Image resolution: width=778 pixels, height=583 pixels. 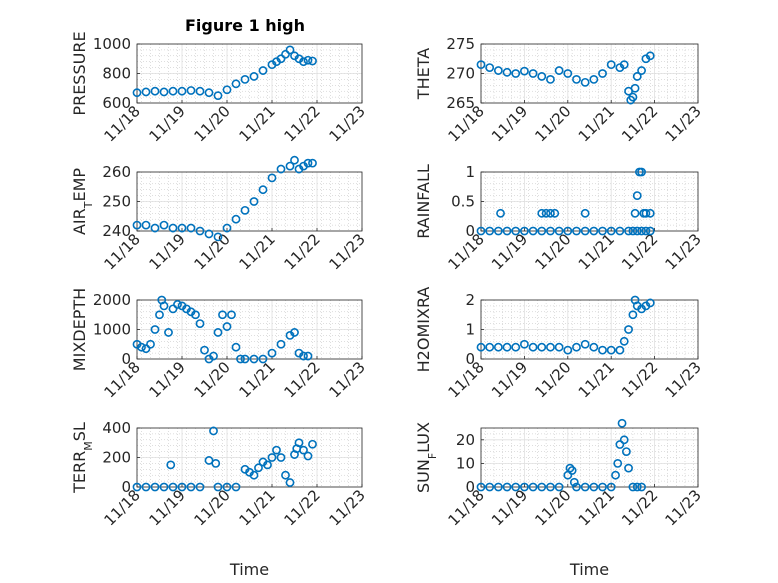 What do you see at coordinates (126, 359) in the screenshot?
I see `y-tick-label: 0` at bounding box center [126, 359].